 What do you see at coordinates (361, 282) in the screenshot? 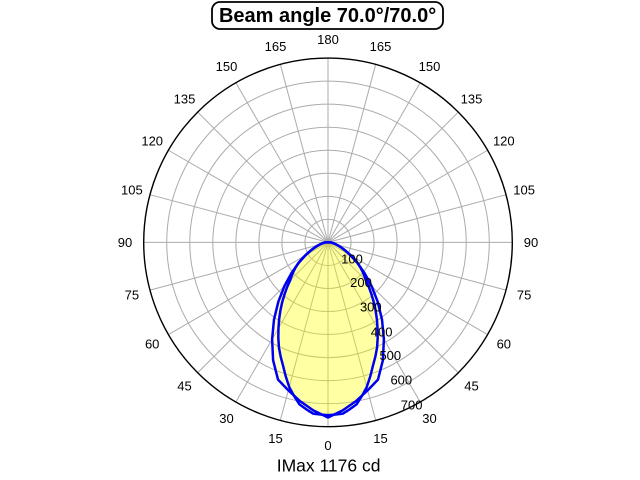
I see `svg-text: 200` at bounding box center [361, 282].